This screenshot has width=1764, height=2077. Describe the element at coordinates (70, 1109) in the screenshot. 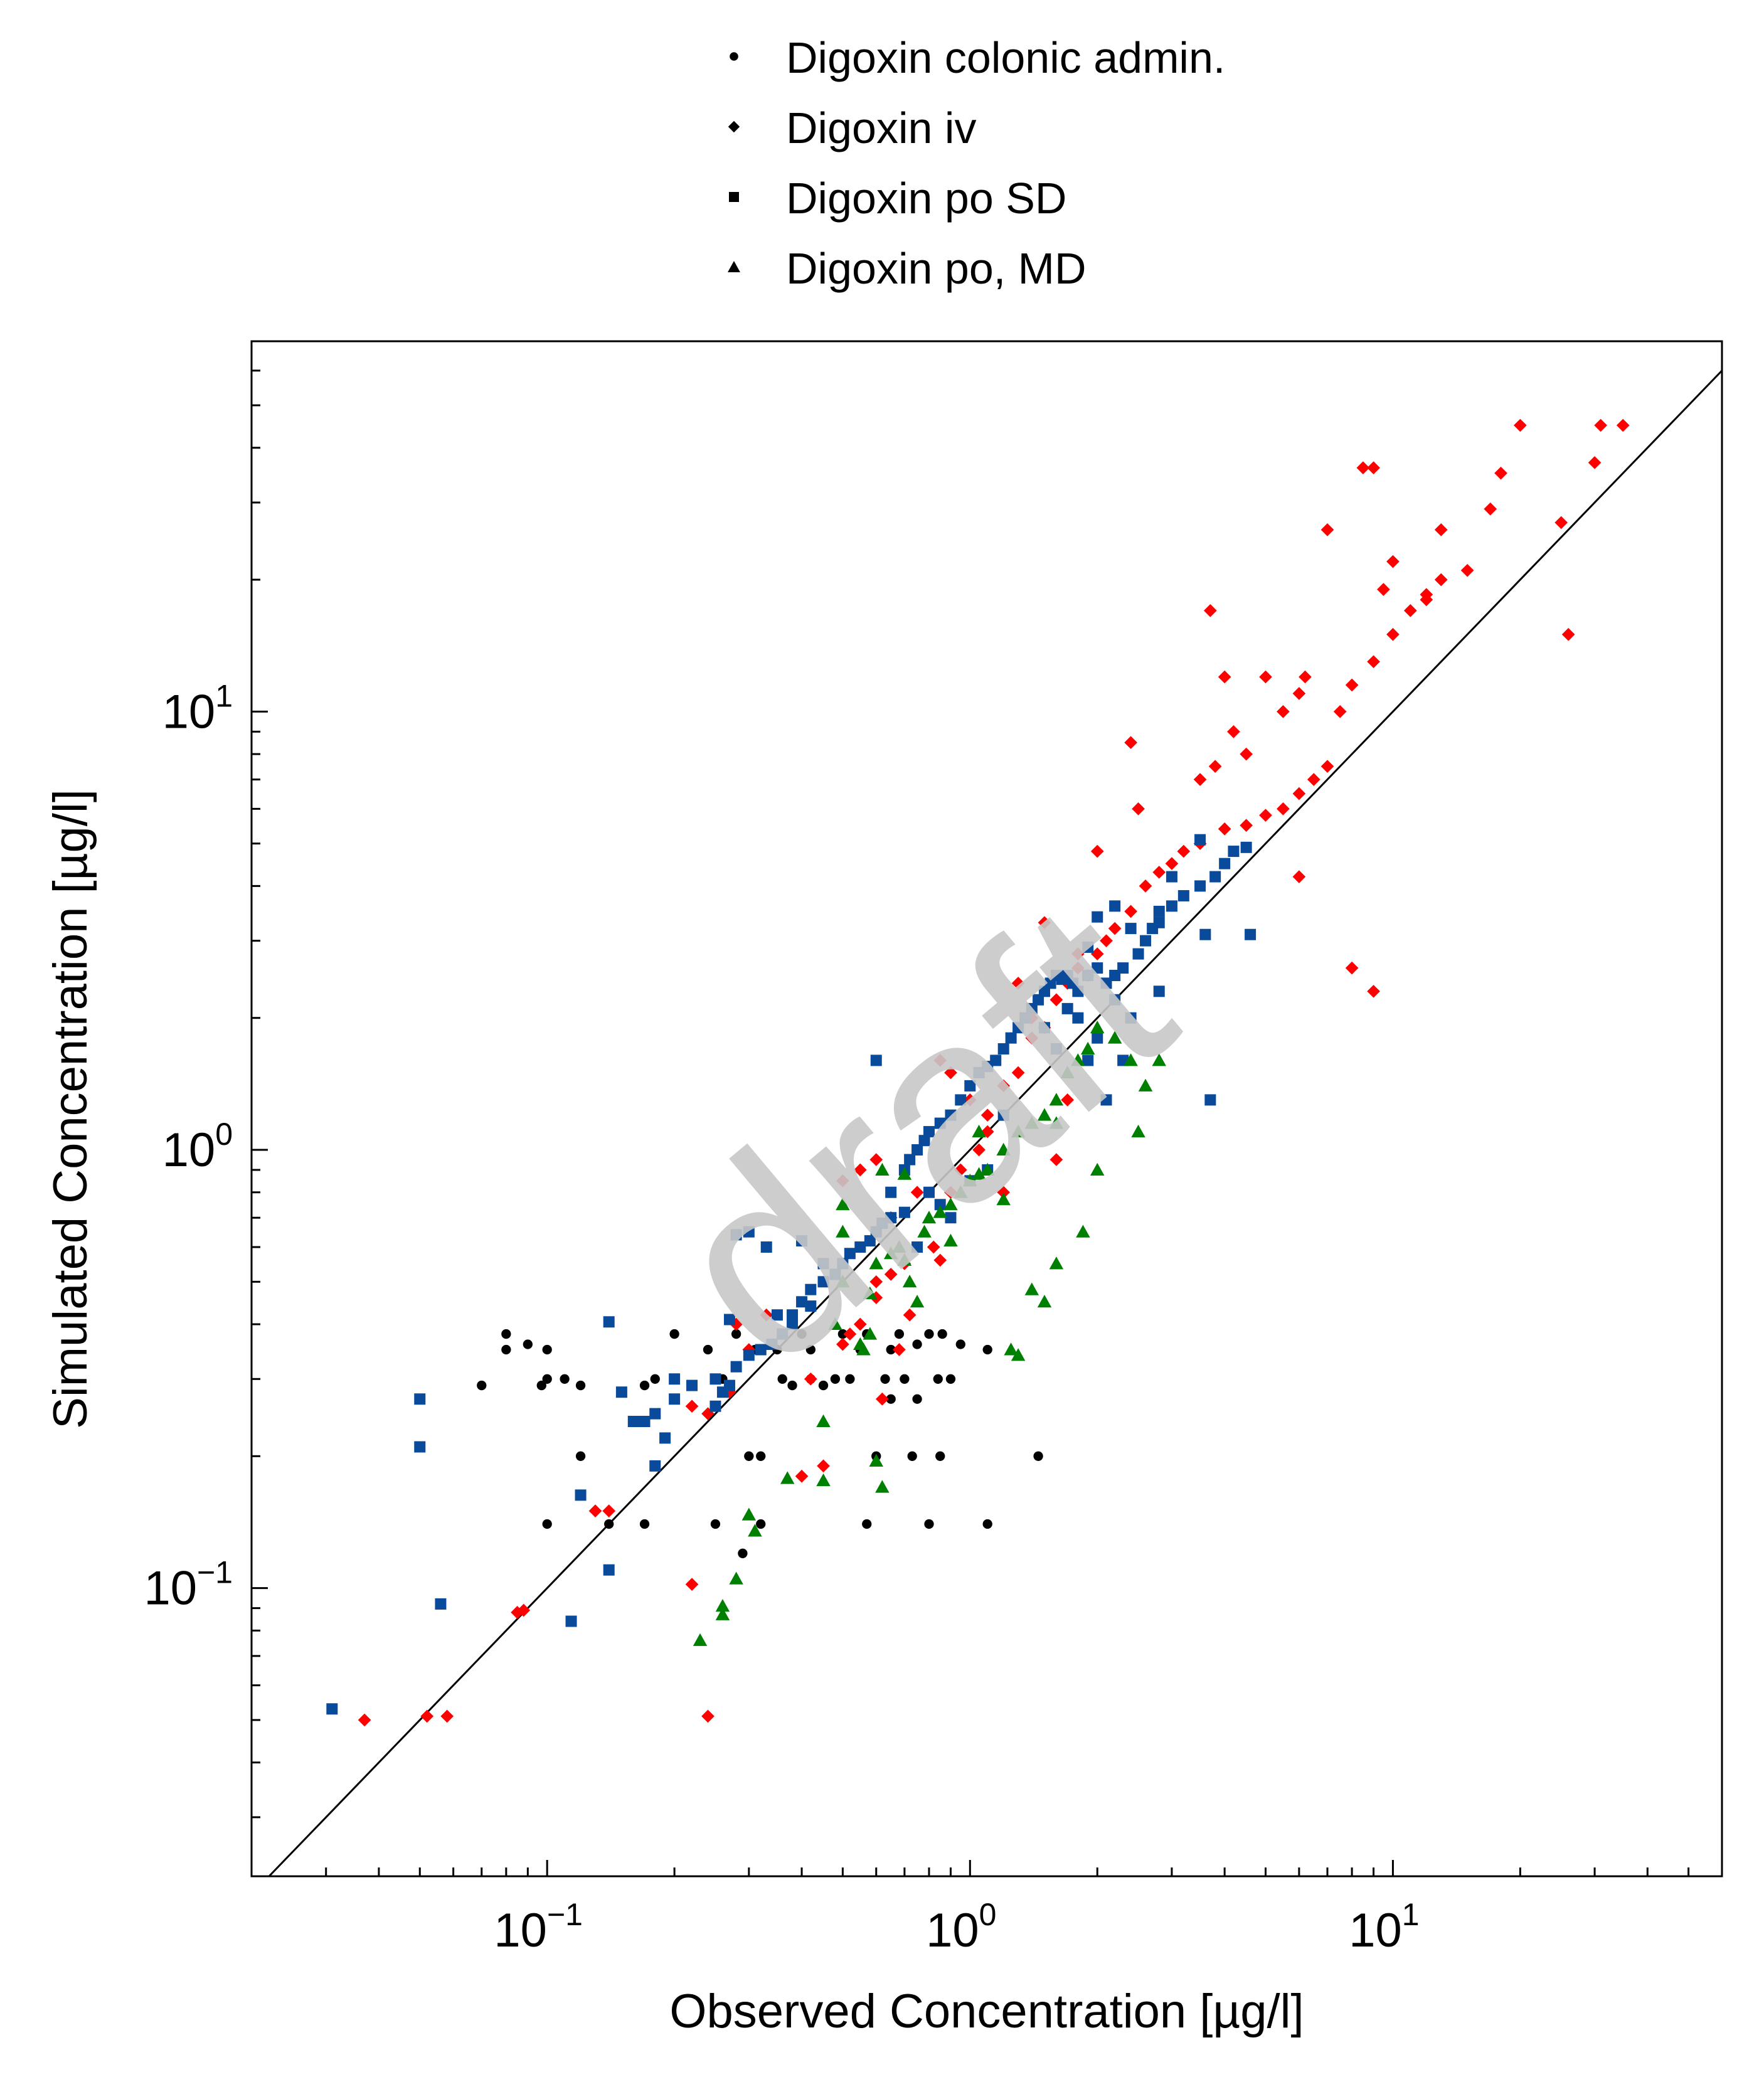

I see `y-axis-label: Simulated Concentration [µg/l]` at that location.